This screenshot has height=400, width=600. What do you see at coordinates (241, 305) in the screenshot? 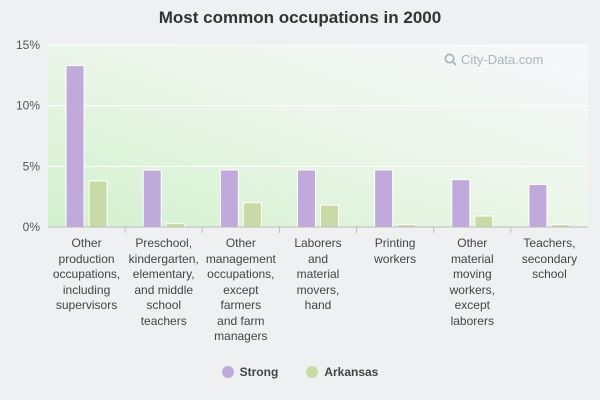
I see `x-tick-label-line: farmers` at bounding box center [241, 305].